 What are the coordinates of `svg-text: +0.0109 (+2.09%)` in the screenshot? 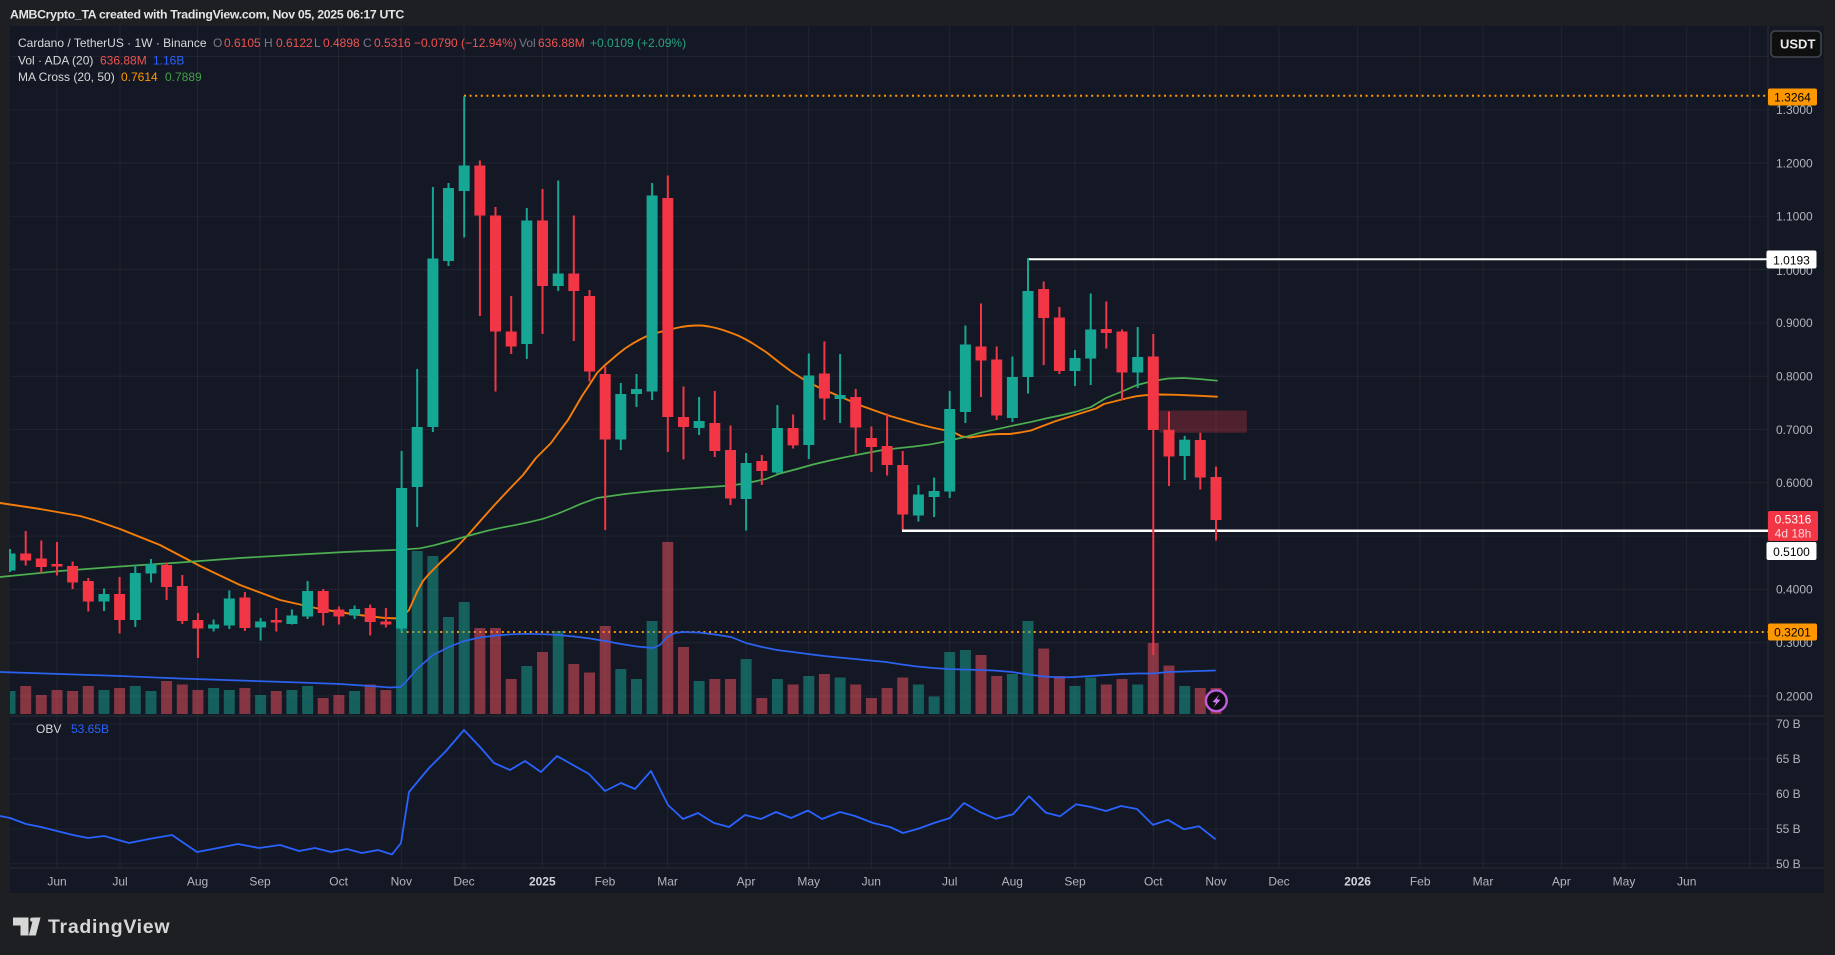 It's located at (638, 43).